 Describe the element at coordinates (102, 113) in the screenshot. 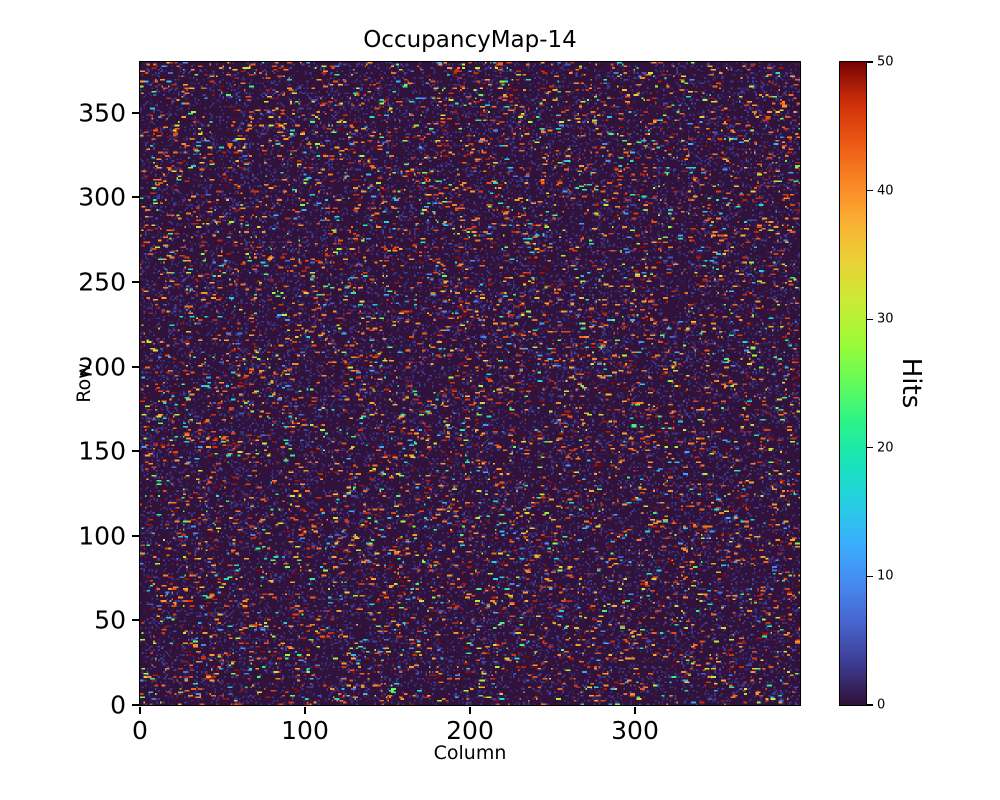

I see `y-tick-label: 350` at that location.